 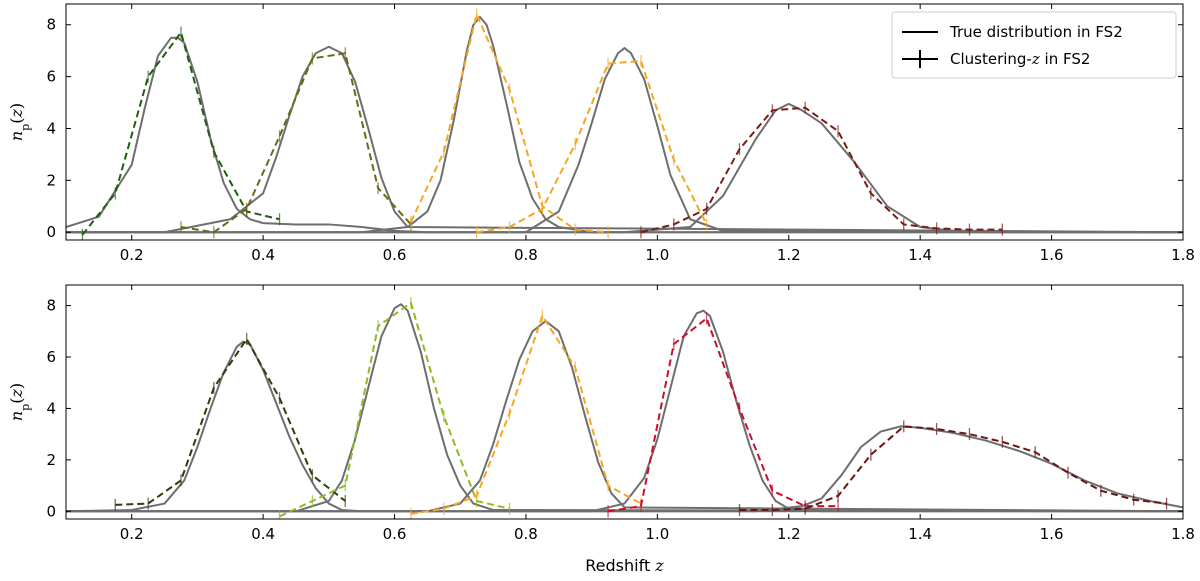 What do you see at coordinates (1036, 32) in the screenshot?
I see `legend-label: True distribution in FS2` at bounding box center [1036, 32].